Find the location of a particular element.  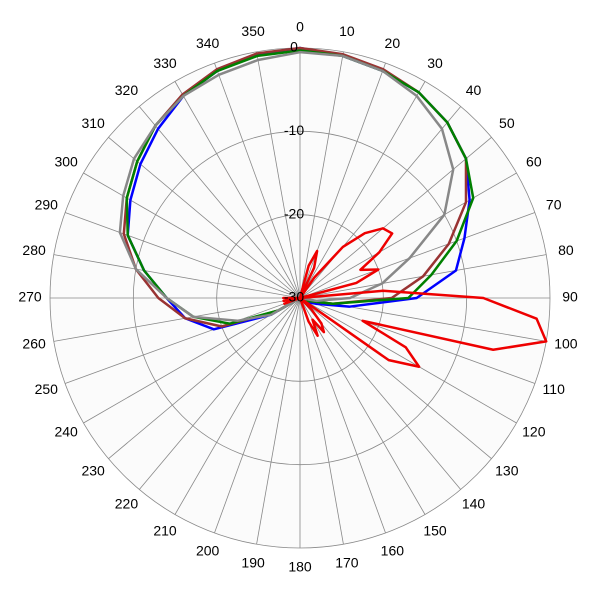

radial-tick-label: -20 is located at coordinates (294, 213).